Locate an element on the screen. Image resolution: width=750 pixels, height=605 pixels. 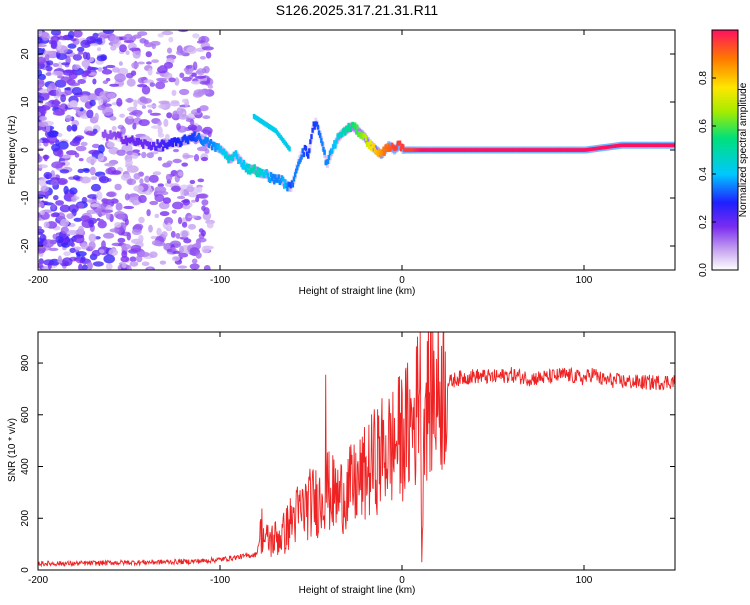
colorbar-label: Normalized spectral amplitude is located at coordinates (743, 149).